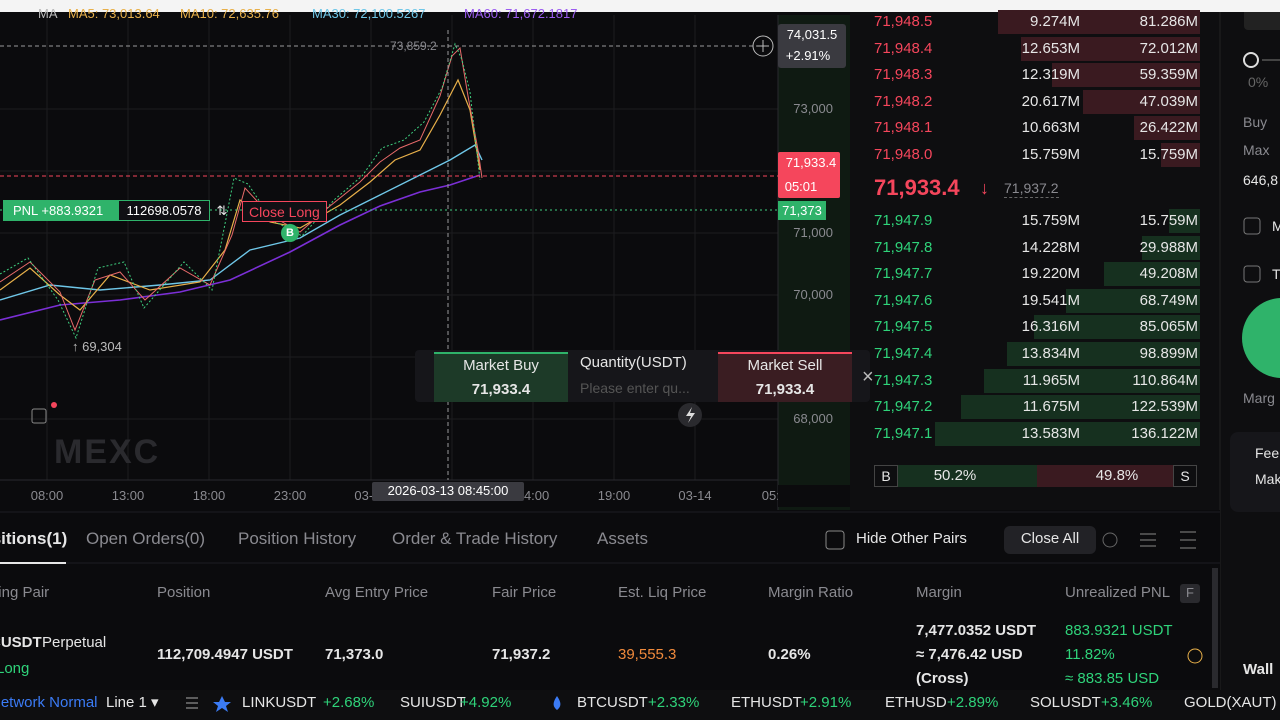 This screenshot has width=1280, height=720. Describe the element at coordinates (674, 702) in the screenshot. I see `ticker-change: +2.33%` at that location.